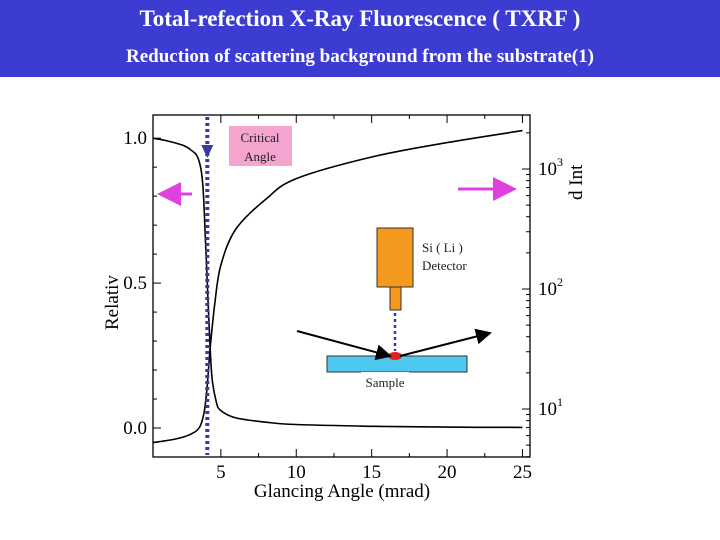 The height and width of the screenshot is (540, 720). What do you see at coordinates (447, 472) in the screenshot?
I see `x-tick-label: 20` at bounding box center [447, 472].